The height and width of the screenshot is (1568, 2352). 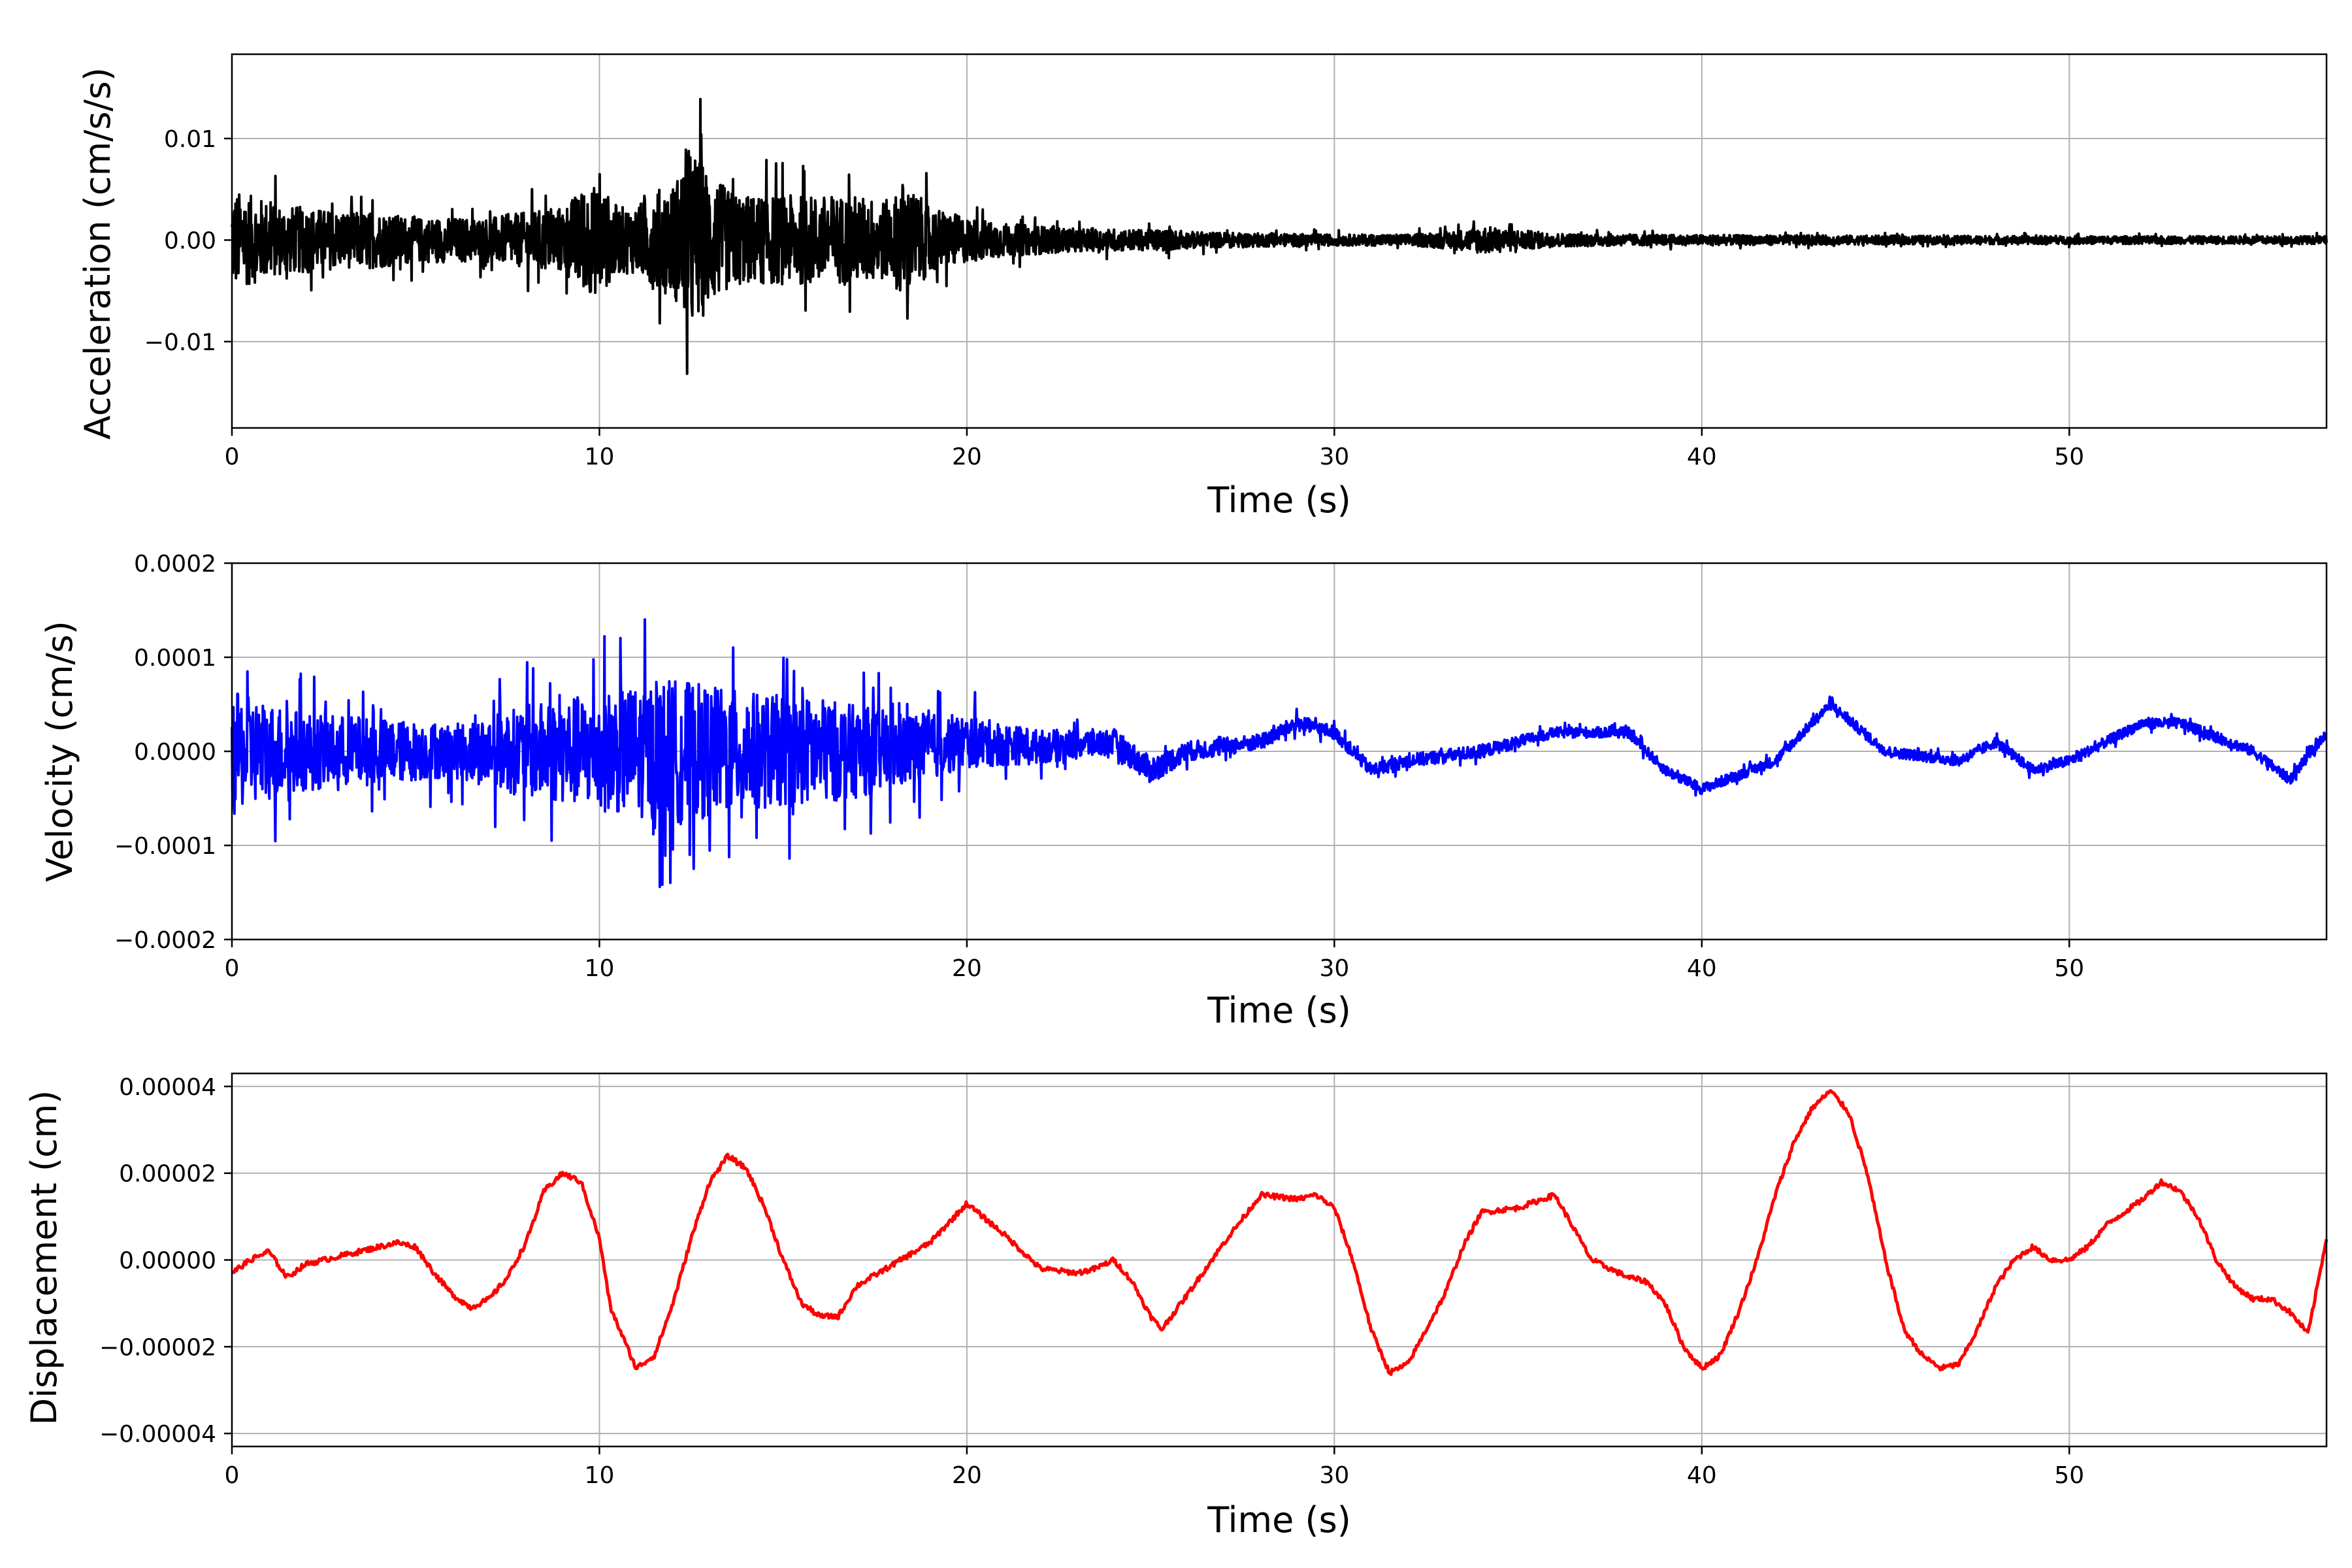 I want to click on velocity-x-tick-label: 40, so click(x=1702, y=968).